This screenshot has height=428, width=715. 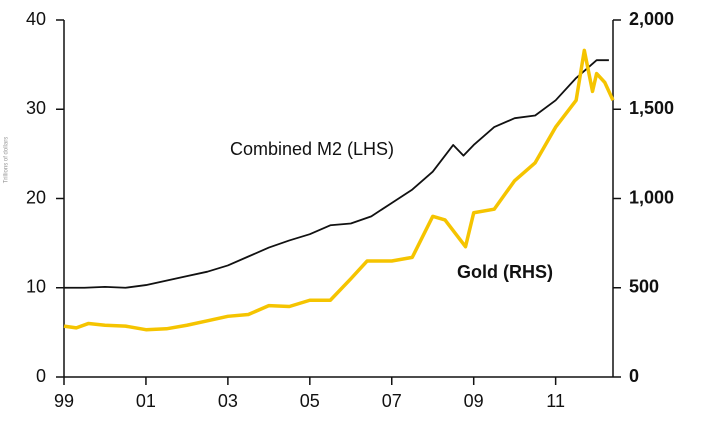 What do you see at coordinates (392, 401) in the screenshot?
I see `x-tick-label: 07` at bounding box center [392, 401].